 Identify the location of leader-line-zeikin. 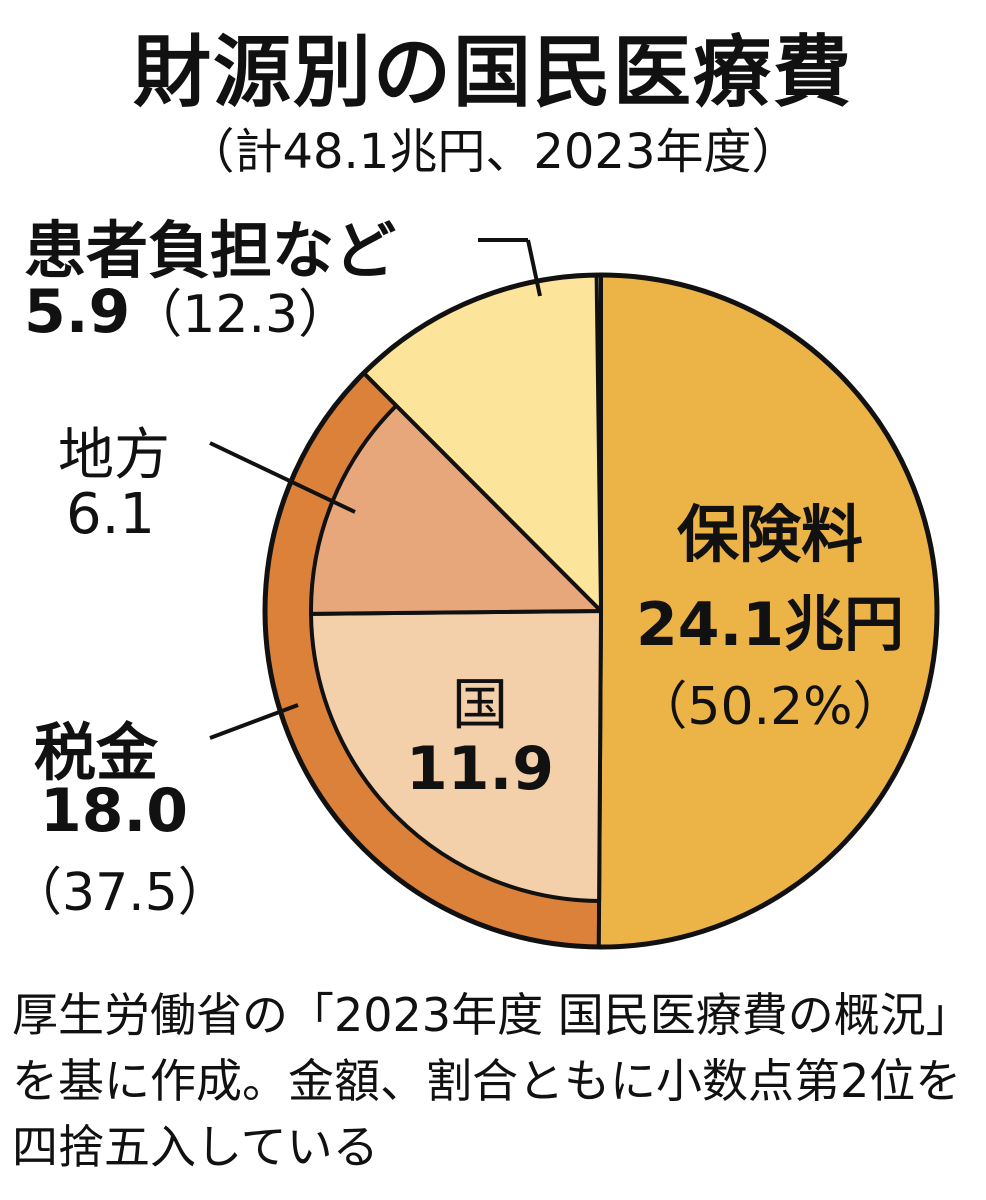
(254, 721).